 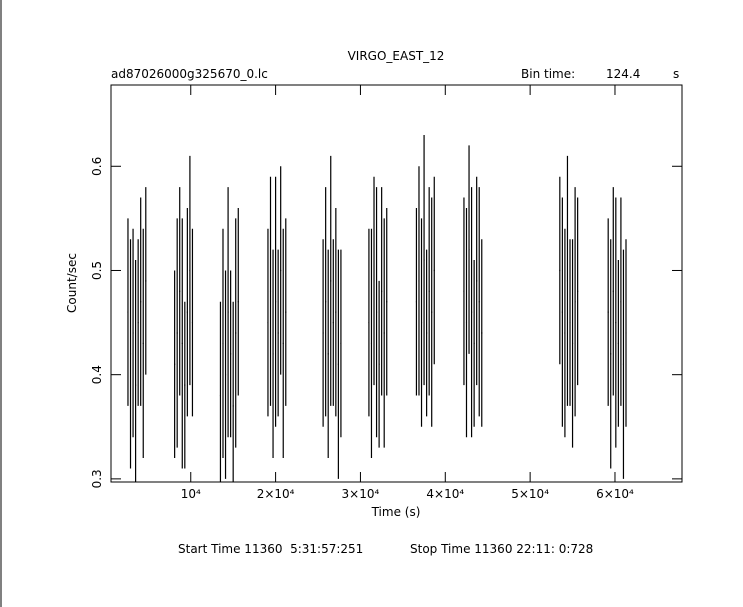 What do you see at coordinates (72, 283) in the screenshot?
I see `y-axis-label: Count/sec` at bounding box center [72, 283].